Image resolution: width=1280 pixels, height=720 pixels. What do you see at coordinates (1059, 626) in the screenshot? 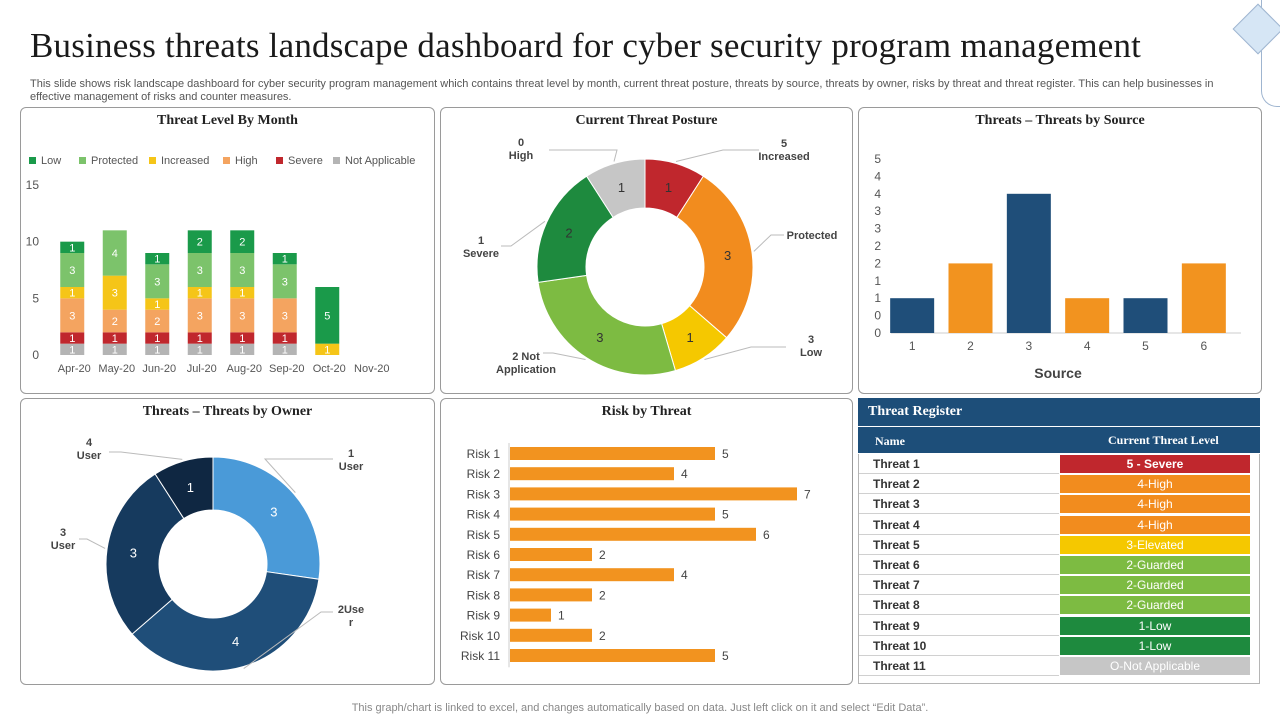
I see `table-row: Threat 9 1-Low` at bounding box center [1059, 626].